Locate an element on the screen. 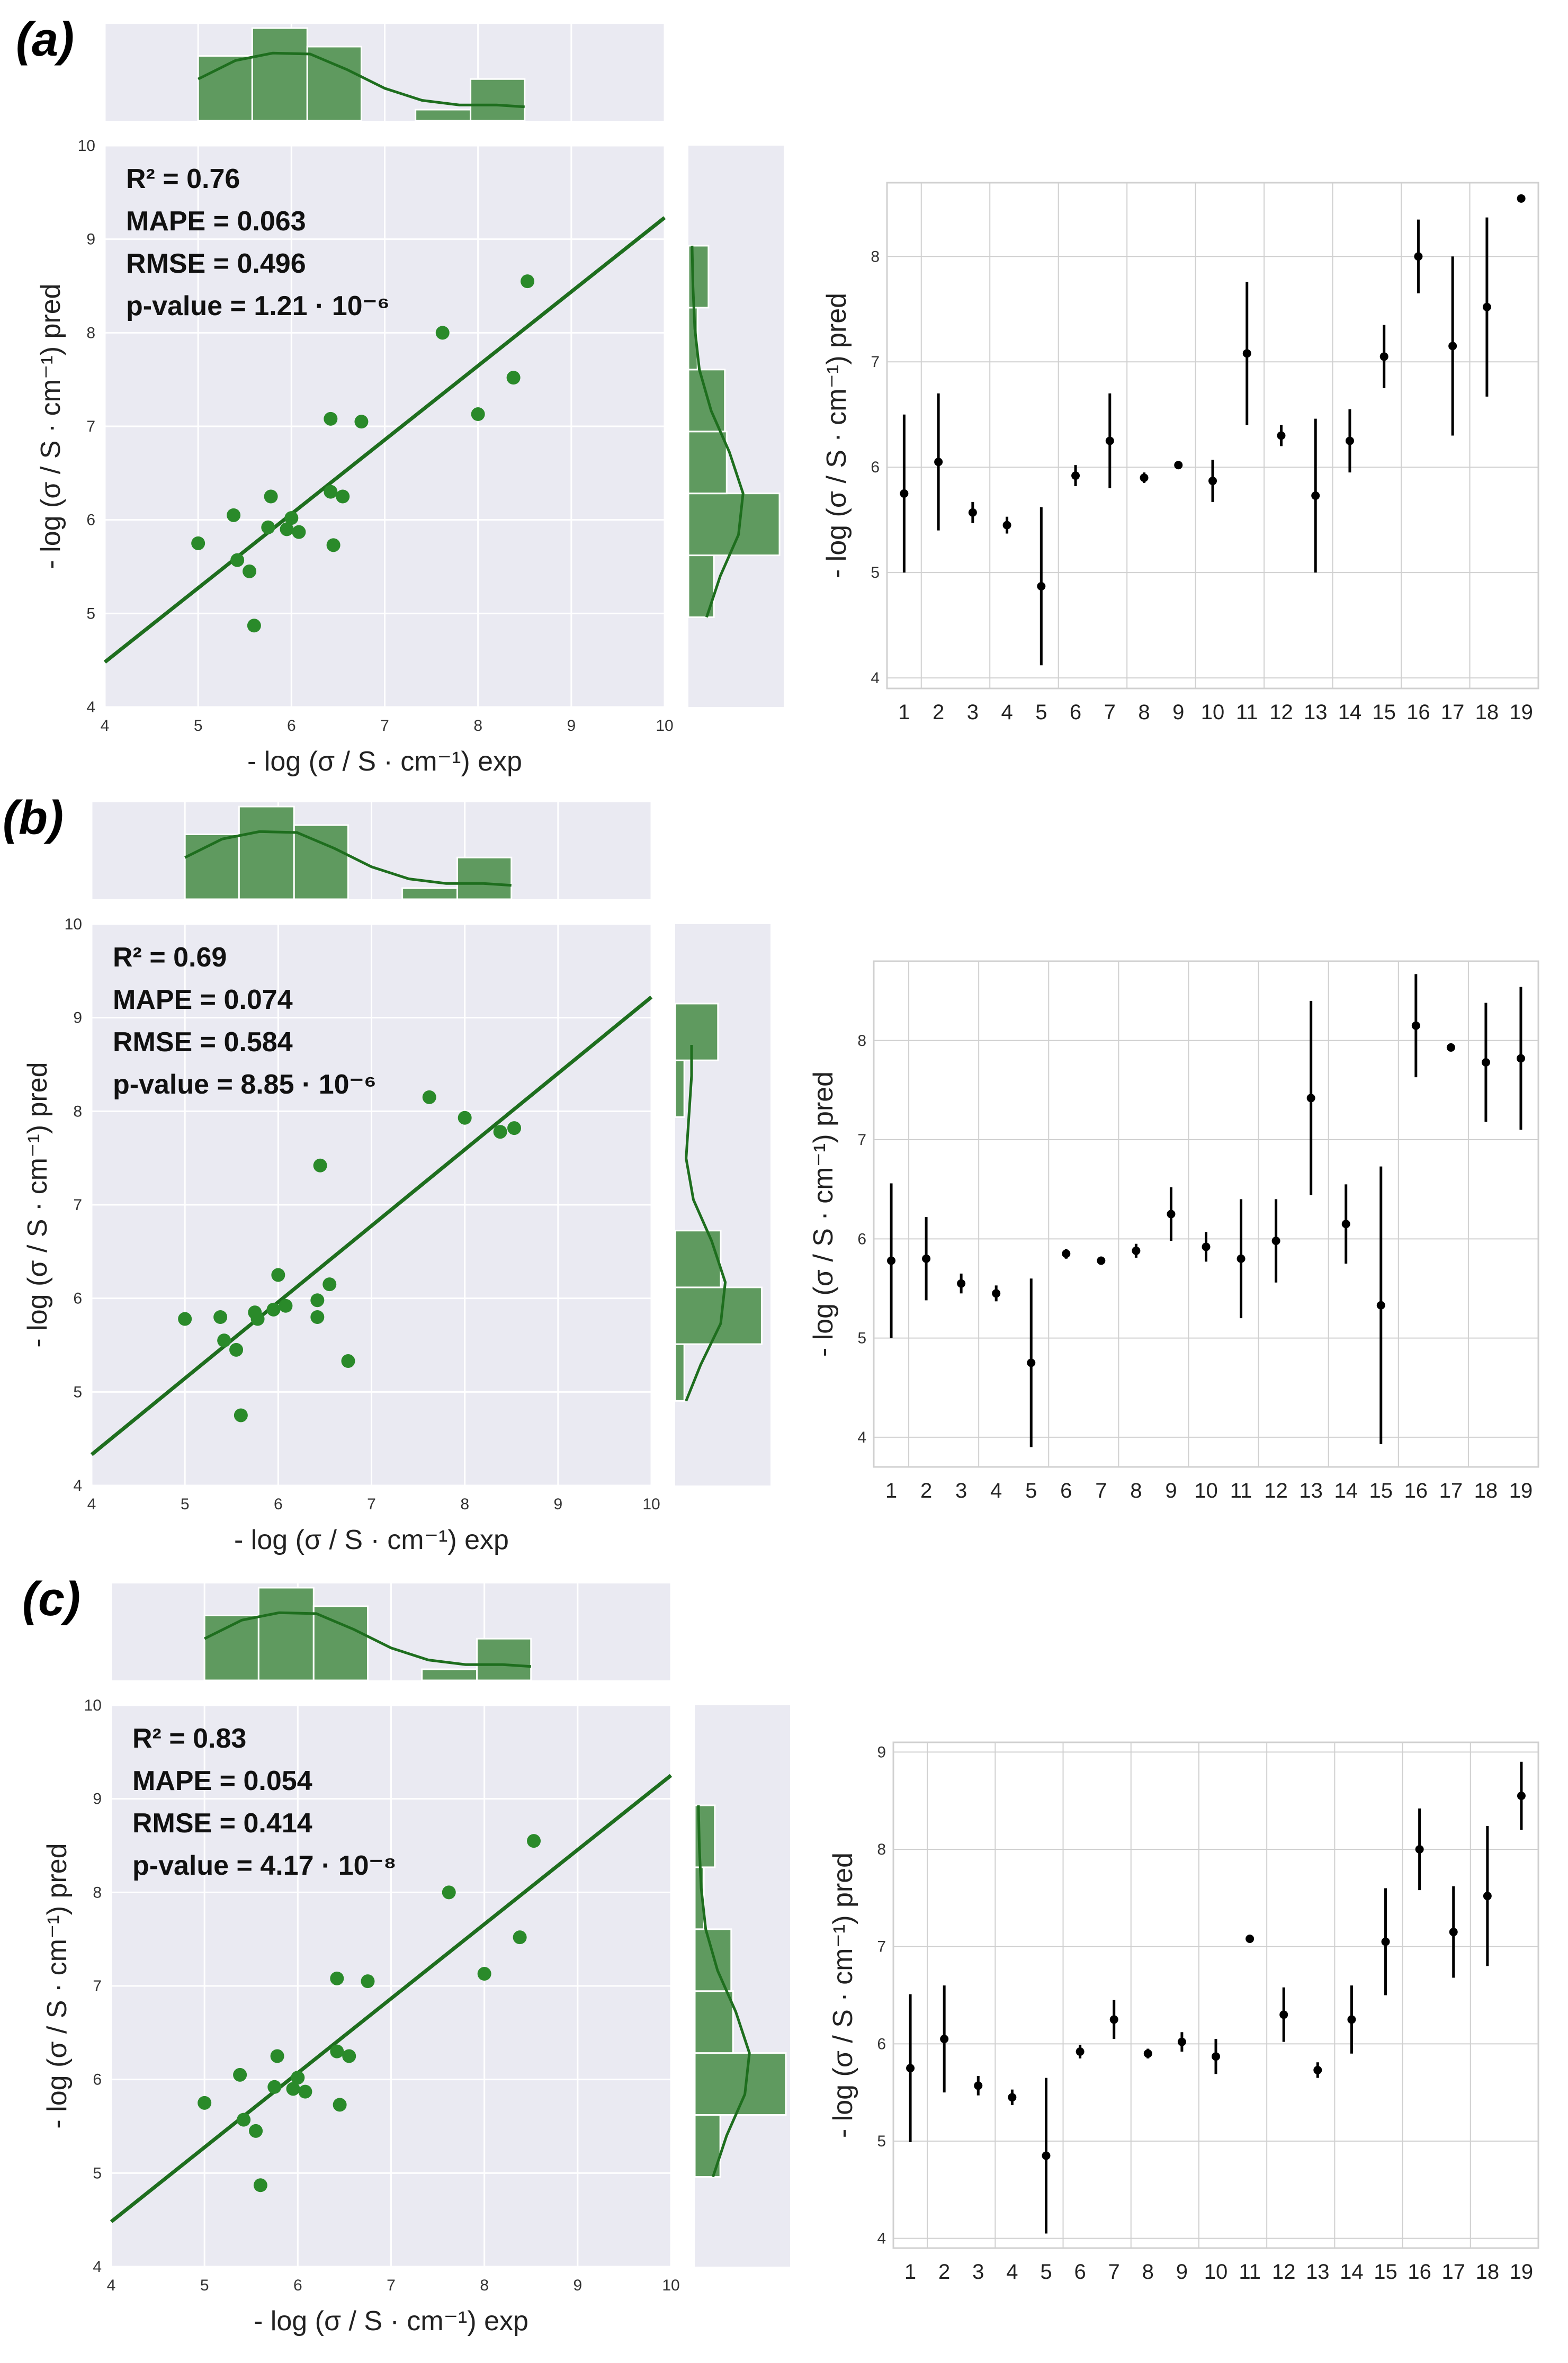  errorbar-y-tick-label: 5 is located at coordinates (881, 2141).